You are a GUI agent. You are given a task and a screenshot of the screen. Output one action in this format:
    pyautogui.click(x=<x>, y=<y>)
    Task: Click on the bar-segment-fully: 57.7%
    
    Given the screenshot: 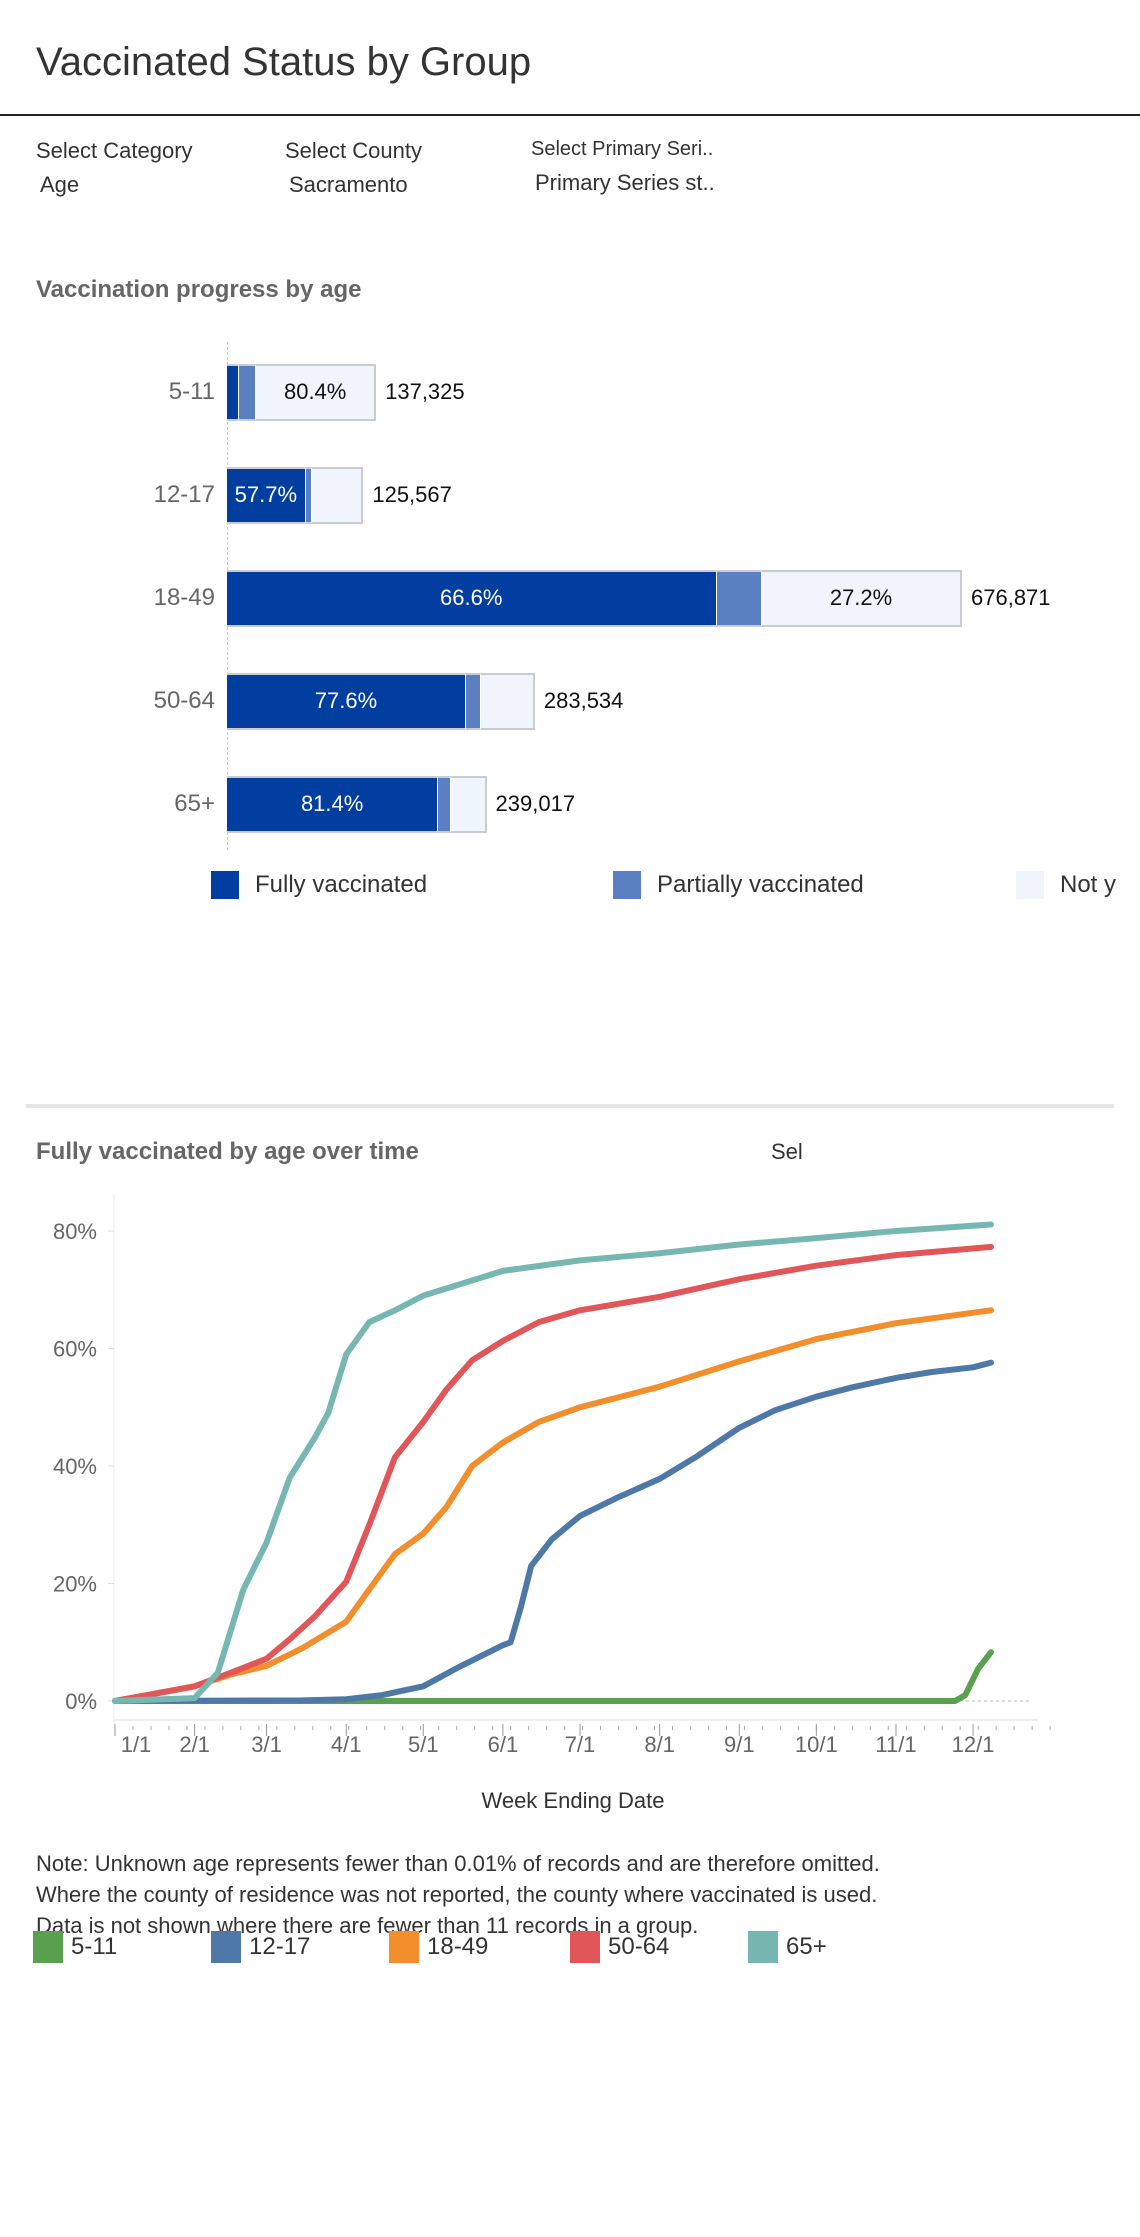 What is the action you would take?
    pyautogui.click(x=266, y=495)
    